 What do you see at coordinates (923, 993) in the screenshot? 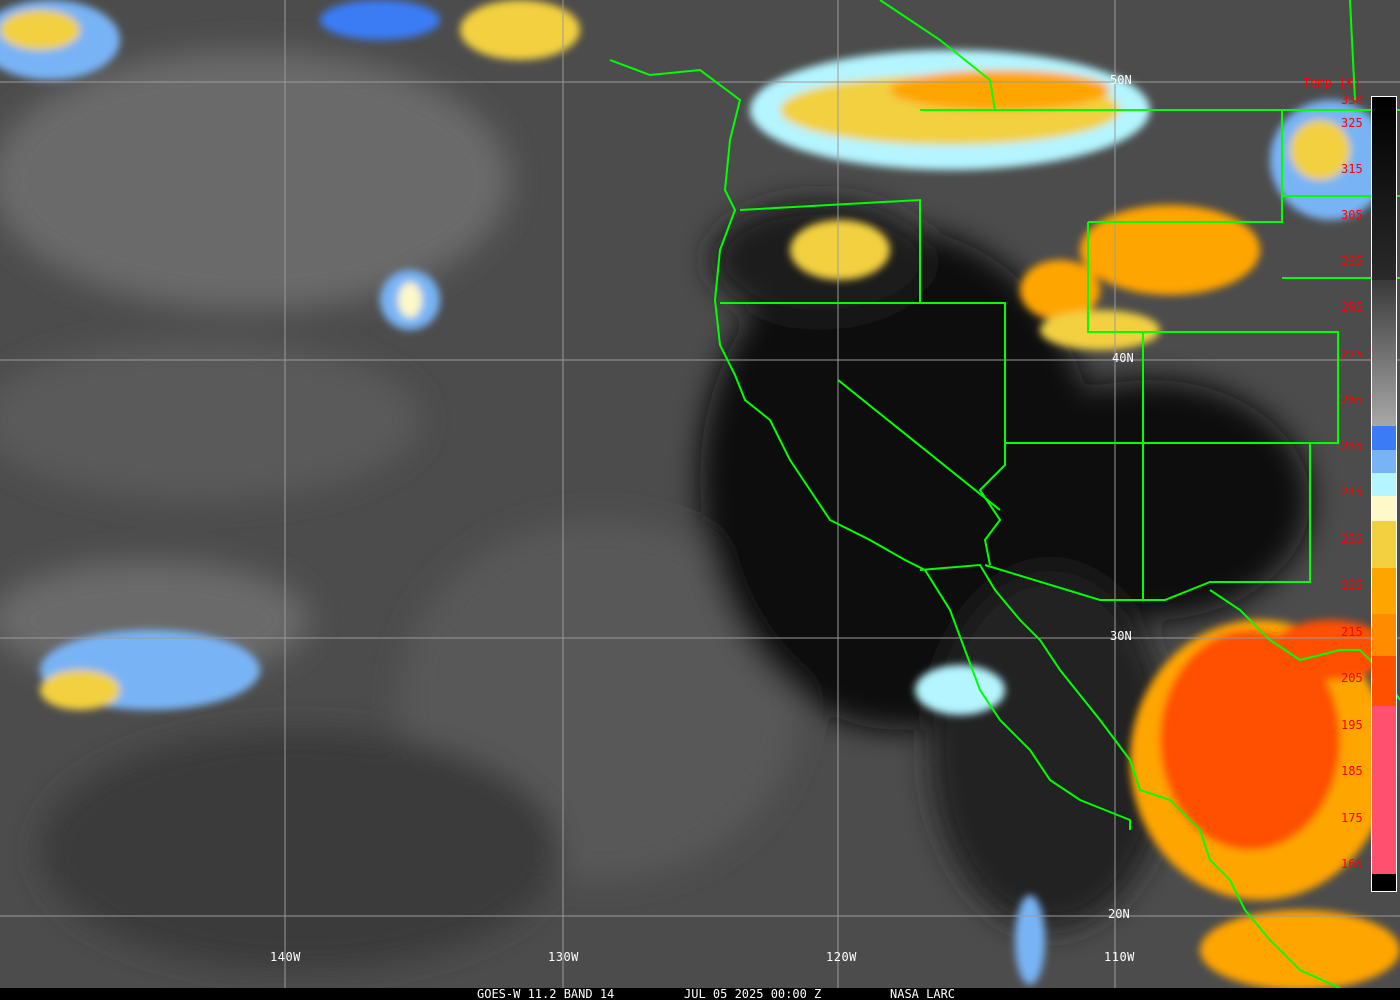
I see `source-label: NASA LARC` at bounding box center [923, 993].